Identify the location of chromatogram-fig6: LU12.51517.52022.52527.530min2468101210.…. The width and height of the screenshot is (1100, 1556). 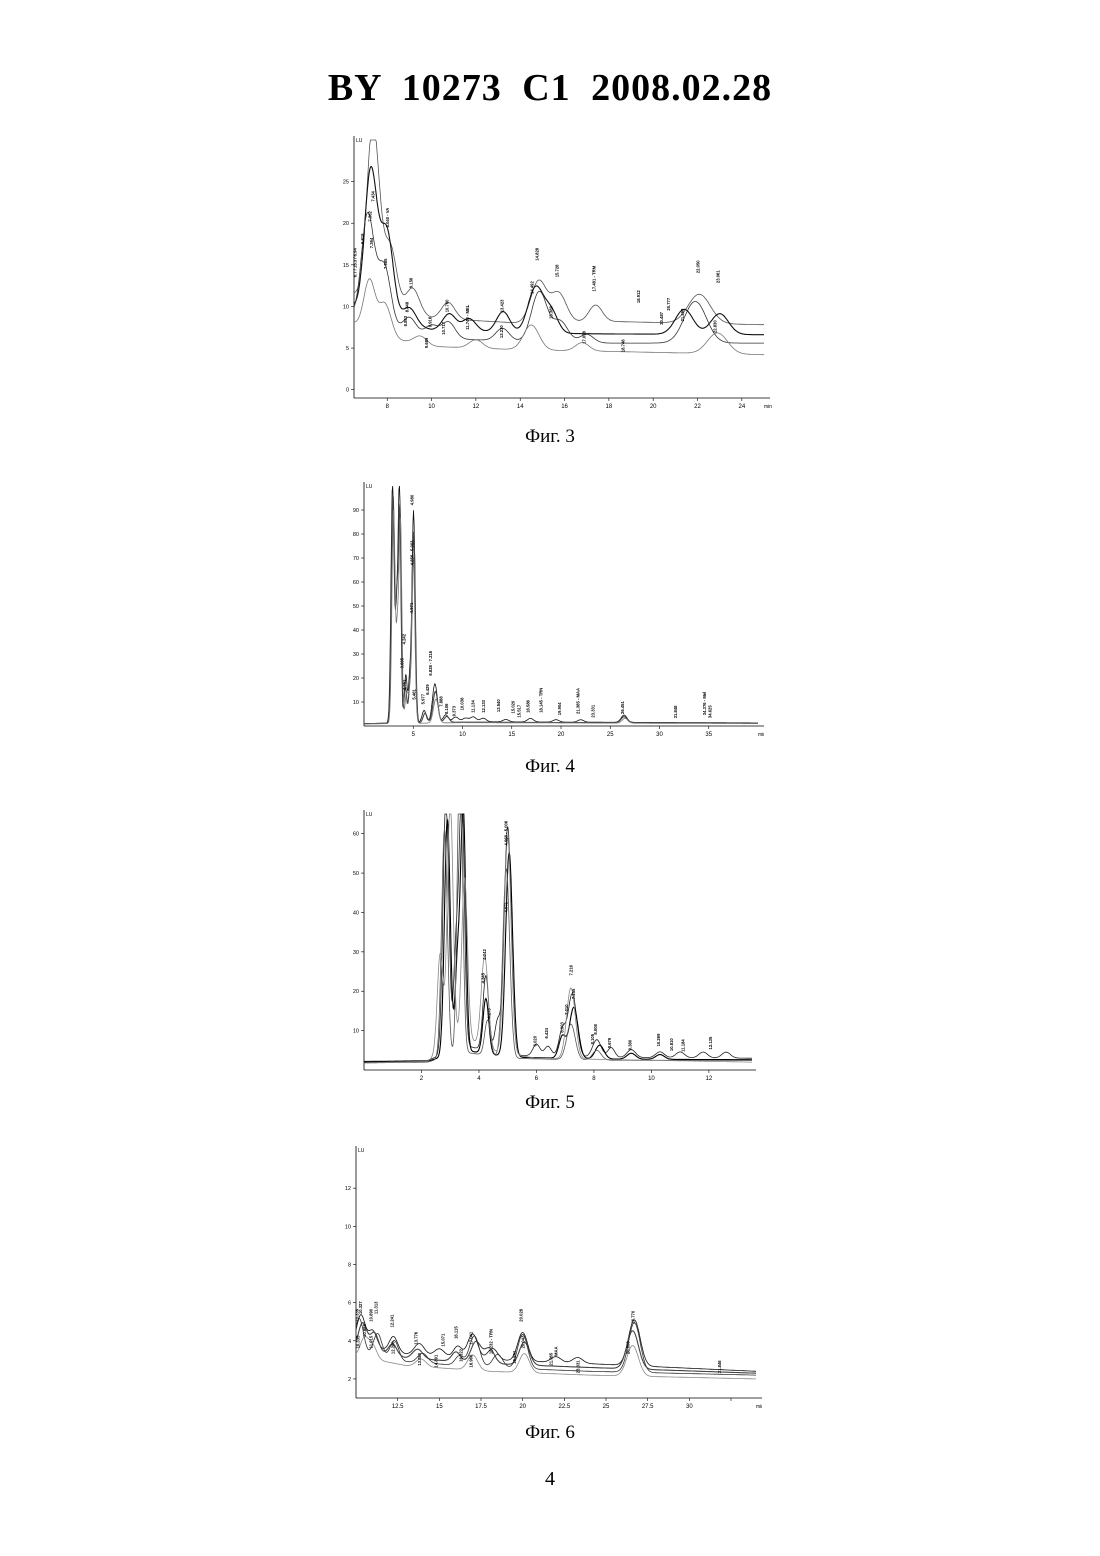
(548, 1277).